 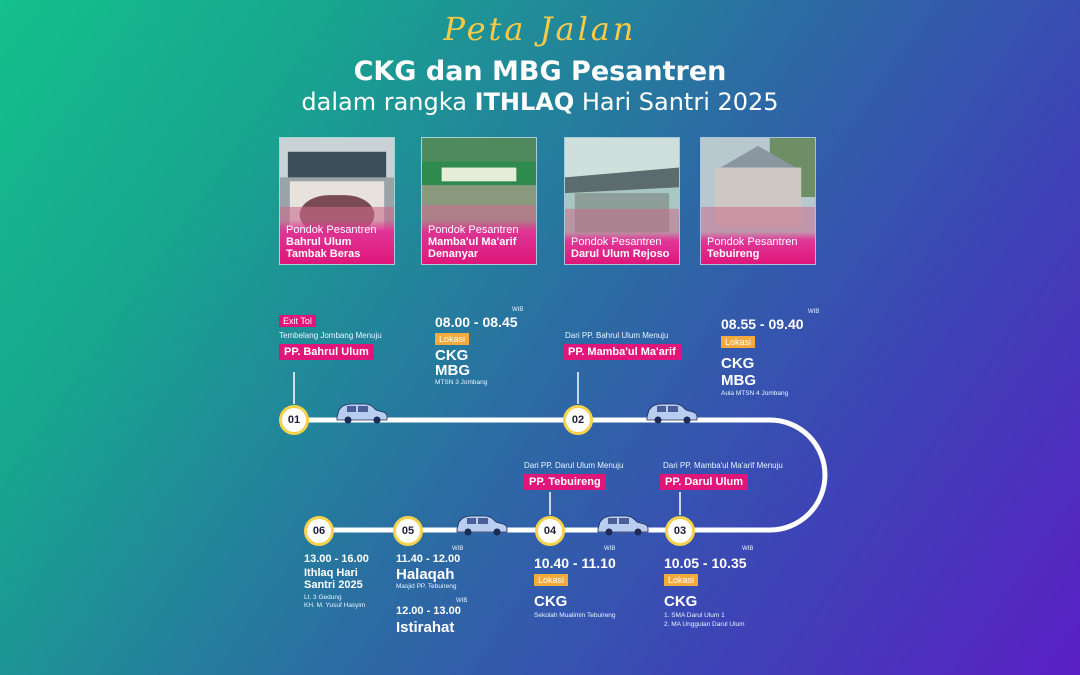 I want to click on event5-time: 11.40 - 12.00, so click(x=428, y=559).